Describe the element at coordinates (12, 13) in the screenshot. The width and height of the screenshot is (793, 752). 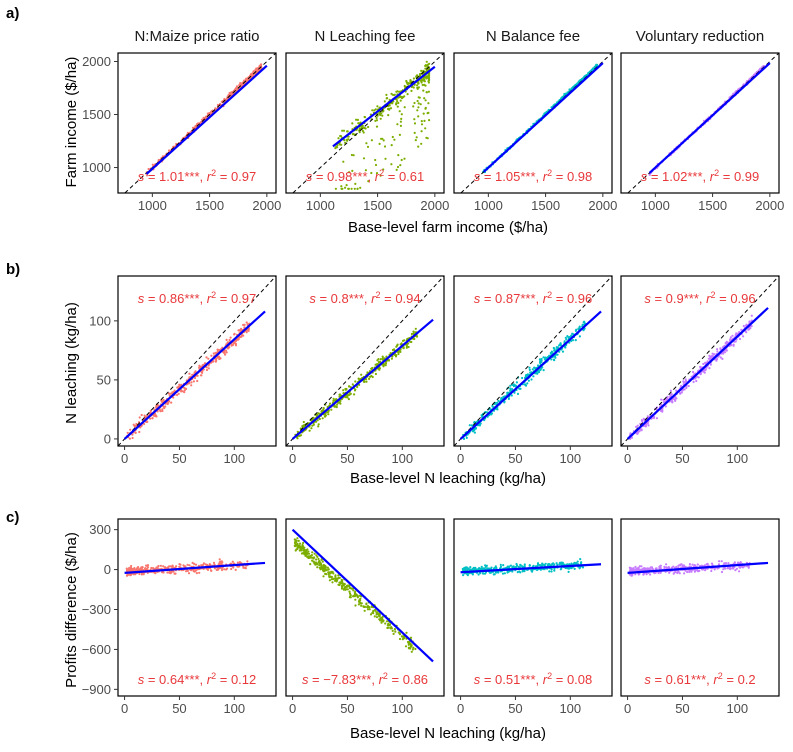
I see `row-label-a: a)` at that location.